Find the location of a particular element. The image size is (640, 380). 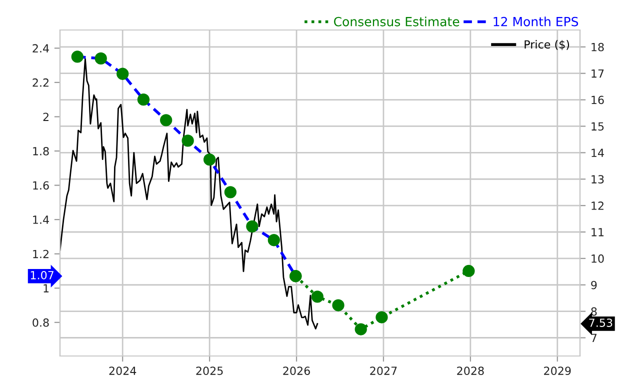

y2-tick-label: 15 is located at coordinates (598, 126).